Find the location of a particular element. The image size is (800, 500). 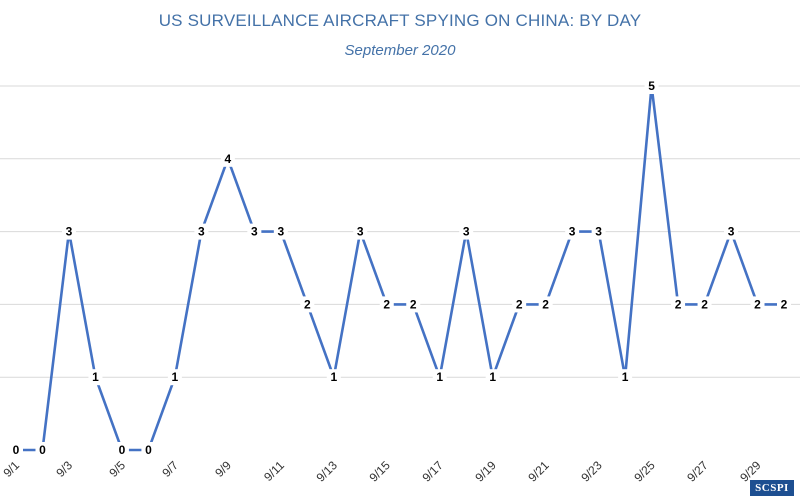

x-tick-label: 9/9 is located at coordinates (223, 469).